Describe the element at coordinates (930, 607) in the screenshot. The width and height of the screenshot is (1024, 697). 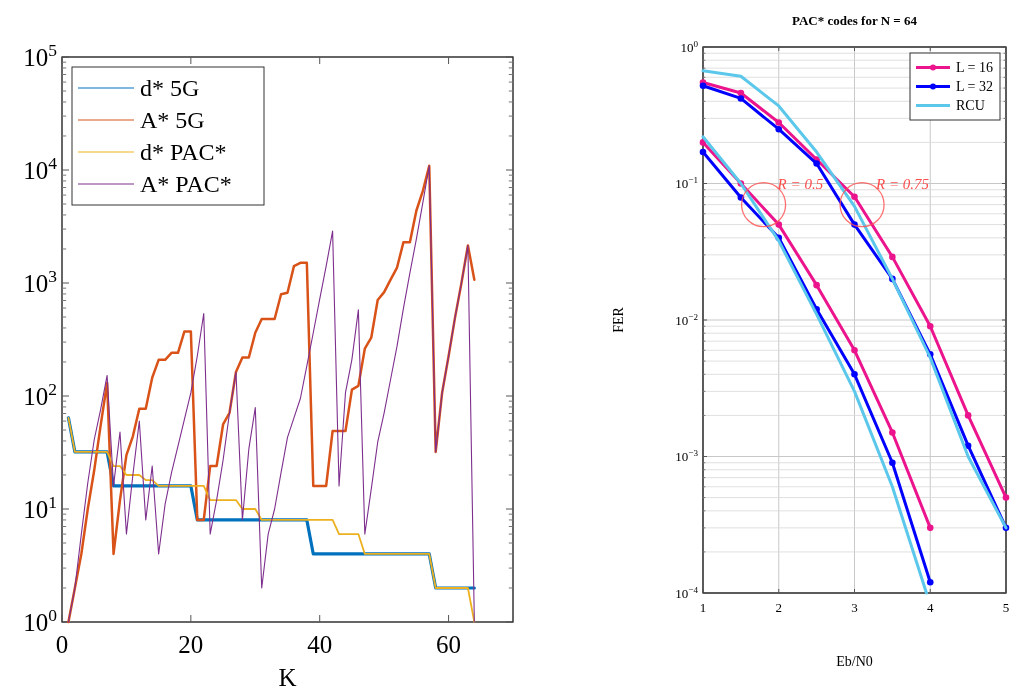
I see `x-tick-label: 4` at that location.